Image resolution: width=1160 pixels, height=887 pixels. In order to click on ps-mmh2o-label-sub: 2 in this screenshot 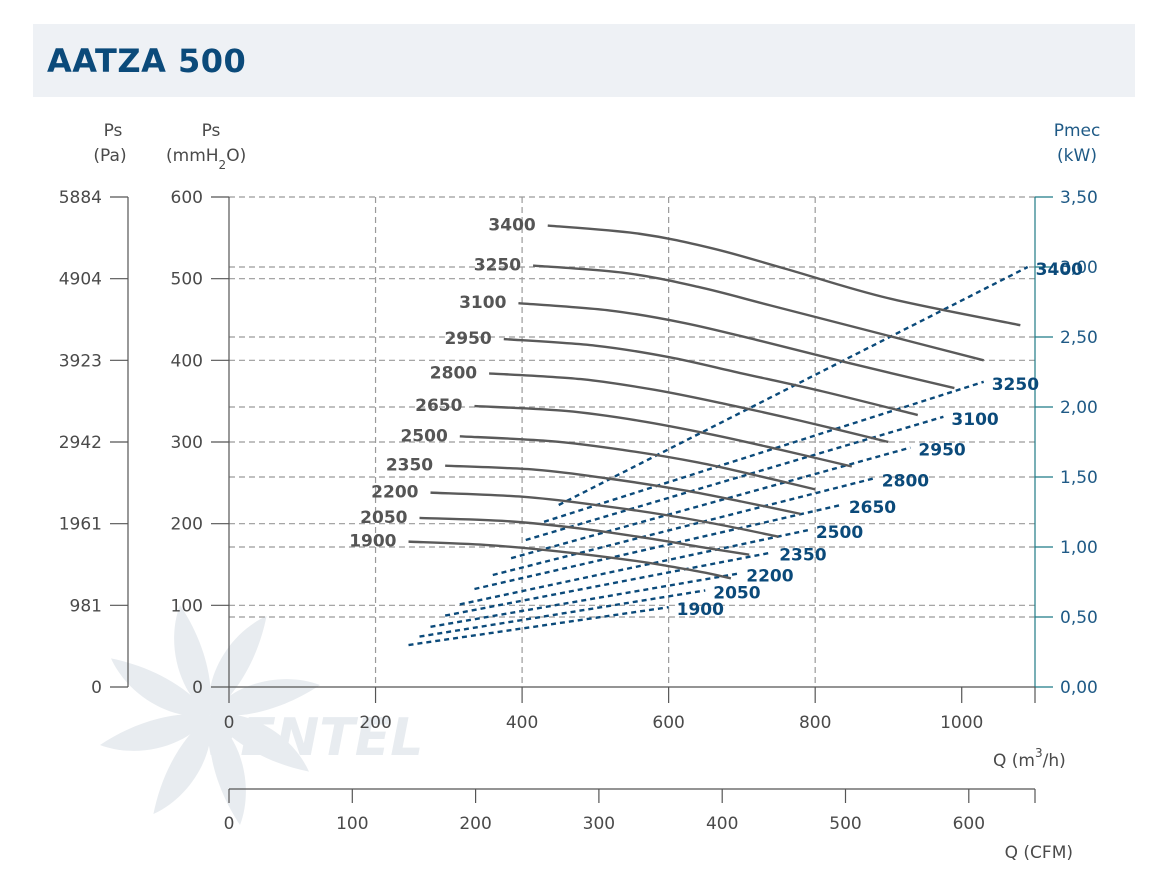, I will do `click(223, 165)`.